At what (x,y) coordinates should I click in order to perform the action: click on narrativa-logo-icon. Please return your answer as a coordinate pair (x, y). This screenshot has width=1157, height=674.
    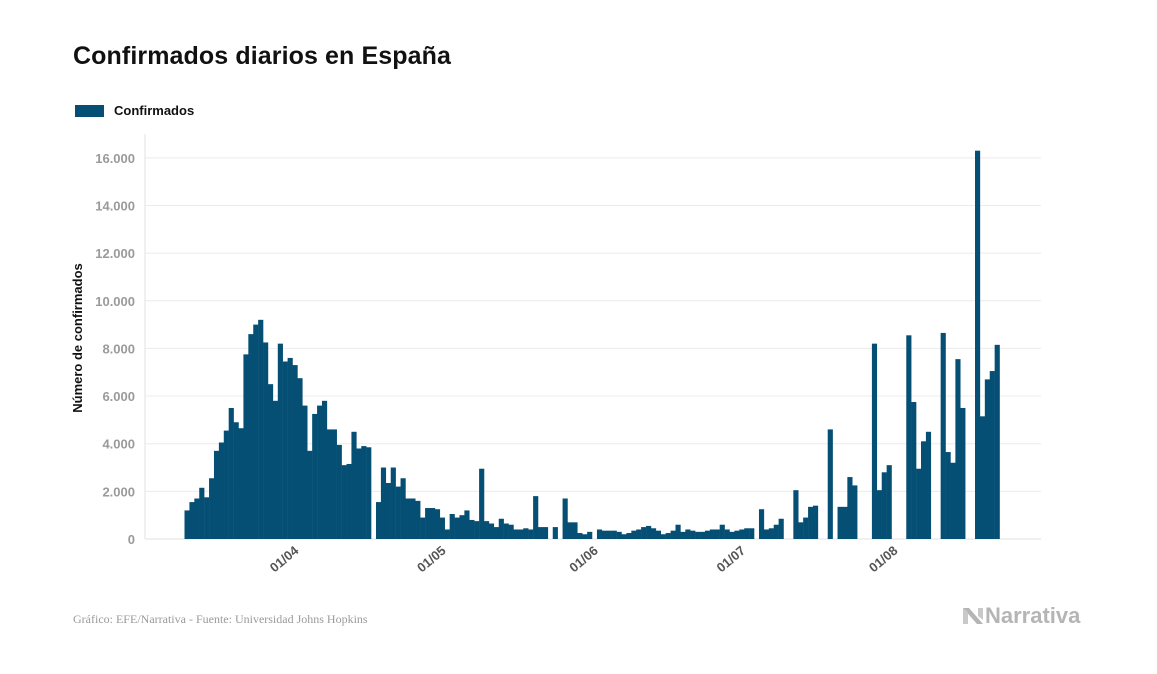
    Looking at the image, I should click on (973, 616).